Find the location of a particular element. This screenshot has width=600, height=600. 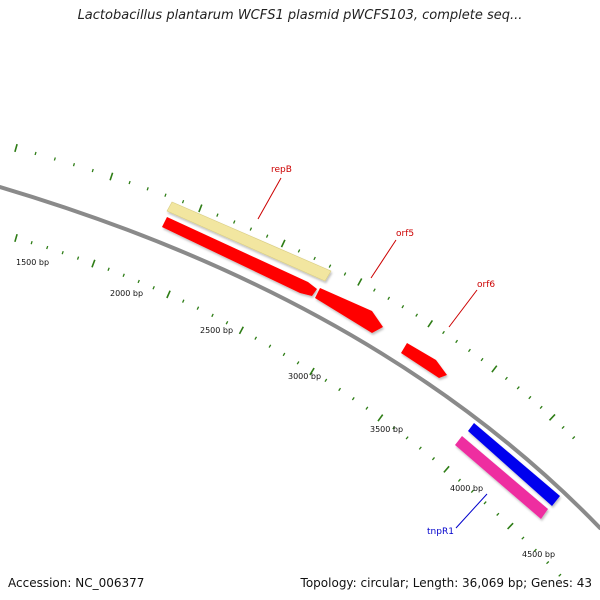

label-orf5: orf5 is located at coordinates (405, 234).